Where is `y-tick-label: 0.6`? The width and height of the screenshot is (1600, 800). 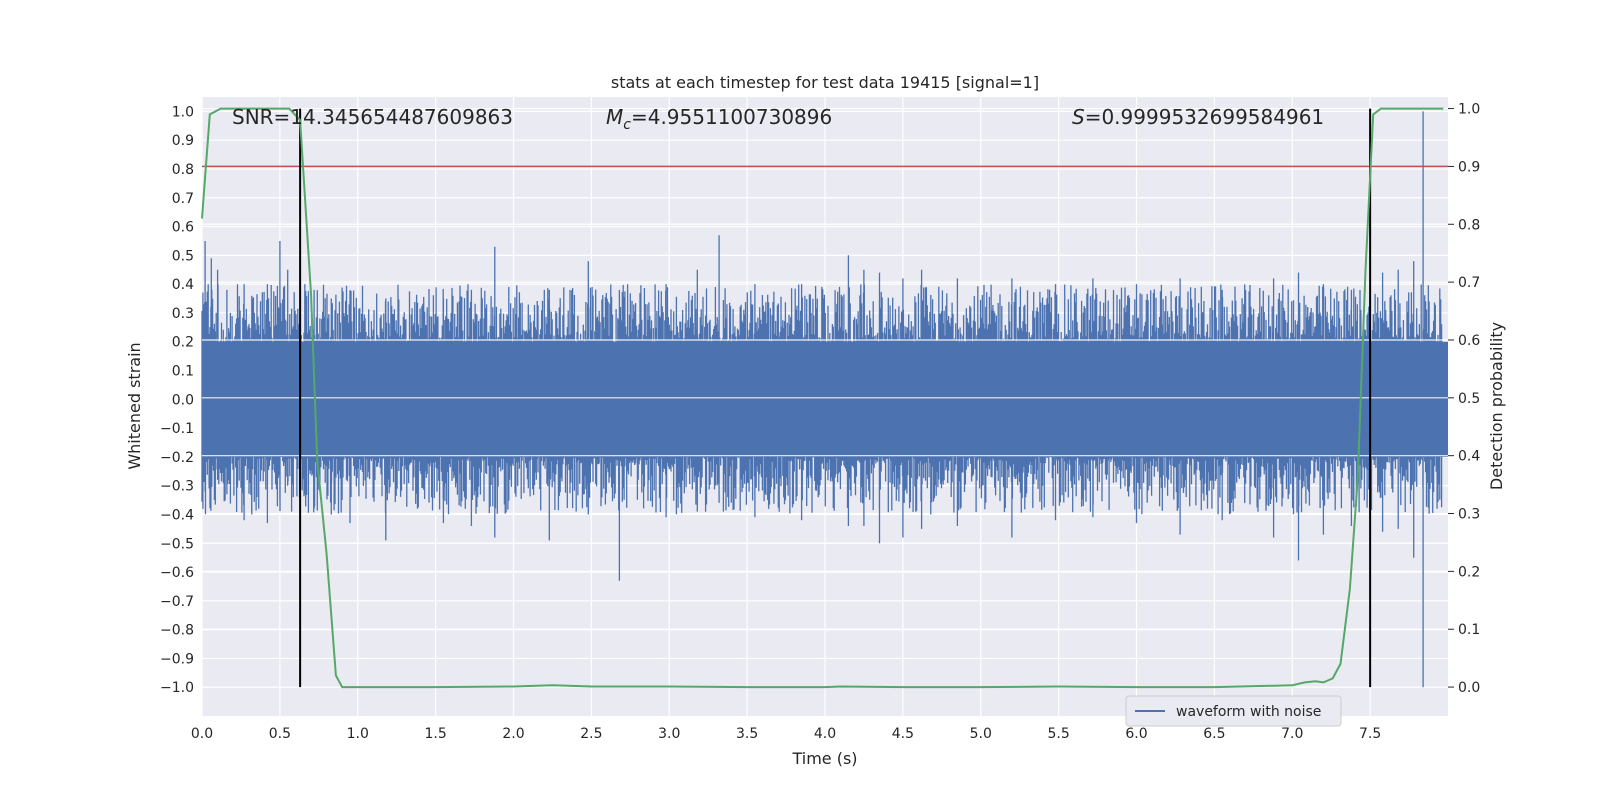 y-tick-label: 0.6 is located at coordinates (183, 228).